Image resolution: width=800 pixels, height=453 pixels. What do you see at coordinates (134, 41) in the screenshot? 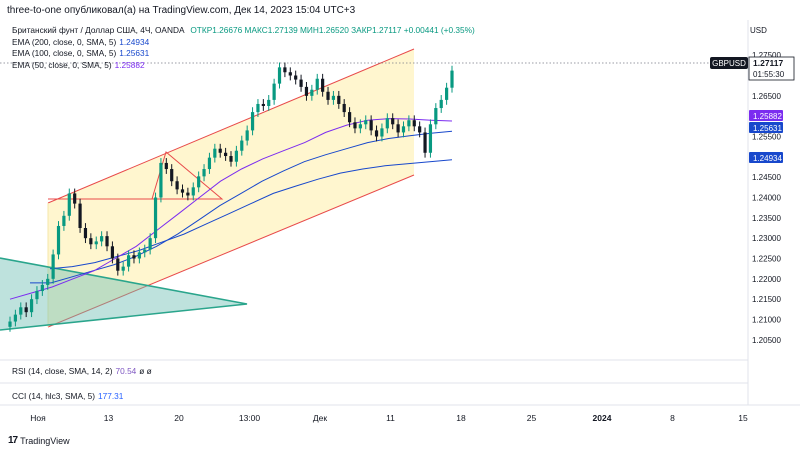
I see `legend-ema200-value: 1.24934` at bounding box center [134, 41].